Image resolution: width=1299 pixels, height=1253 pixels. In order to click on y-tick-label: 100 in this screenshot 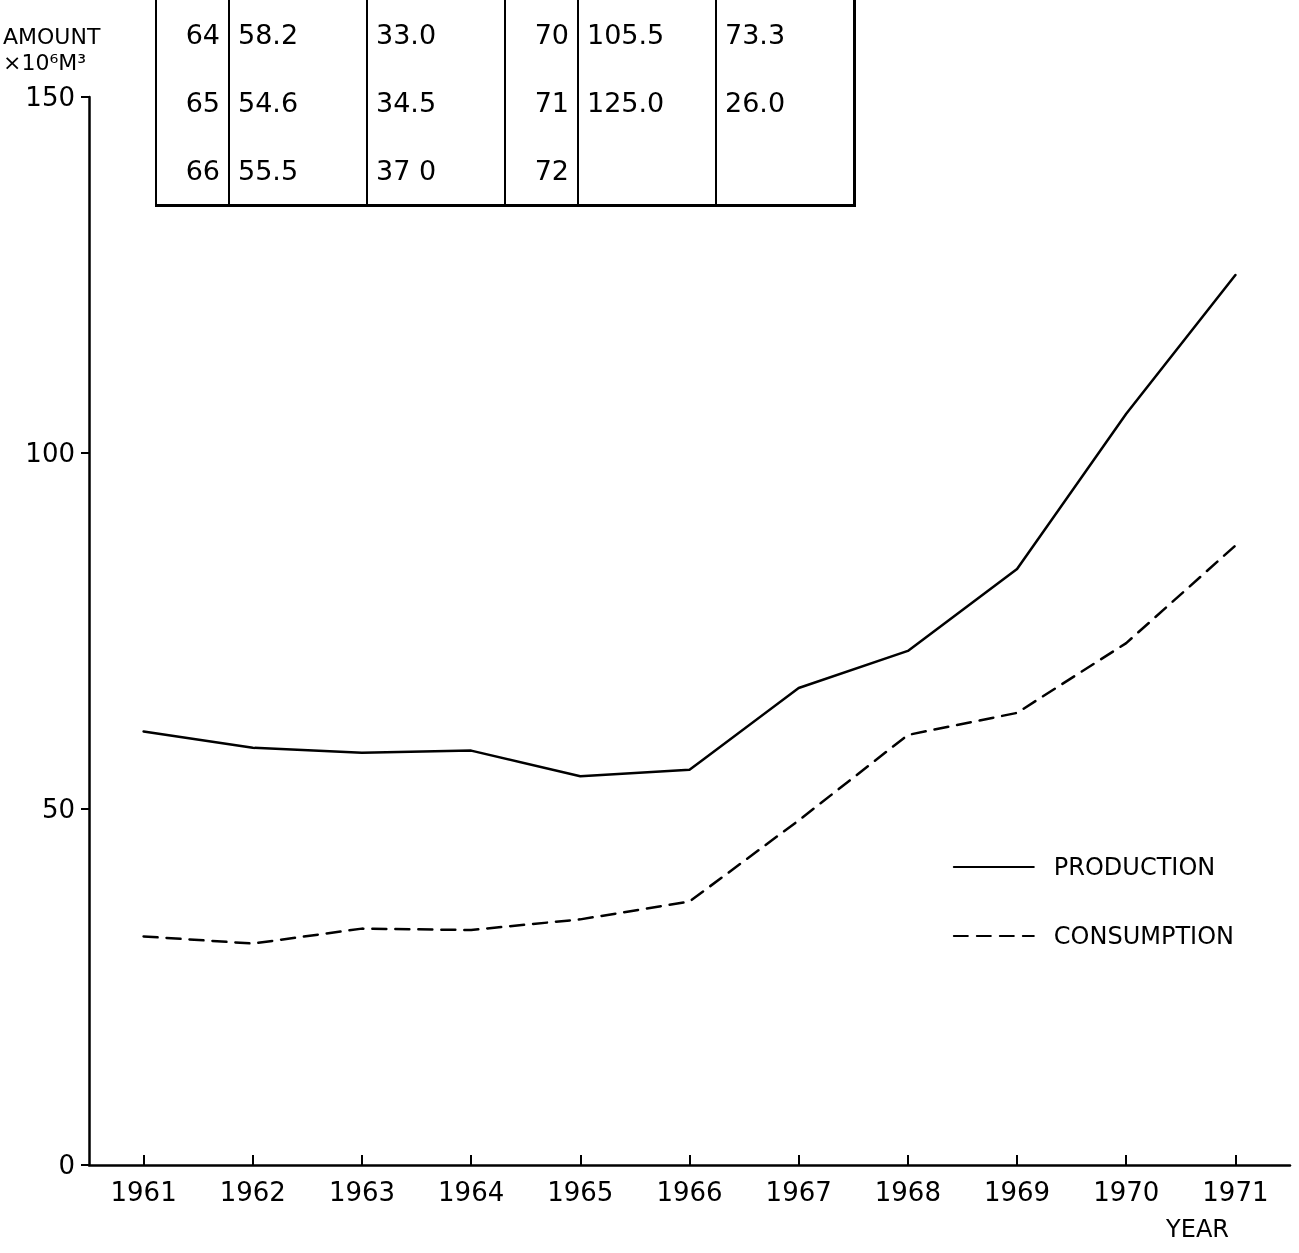, I will do `click(50, 453)`.